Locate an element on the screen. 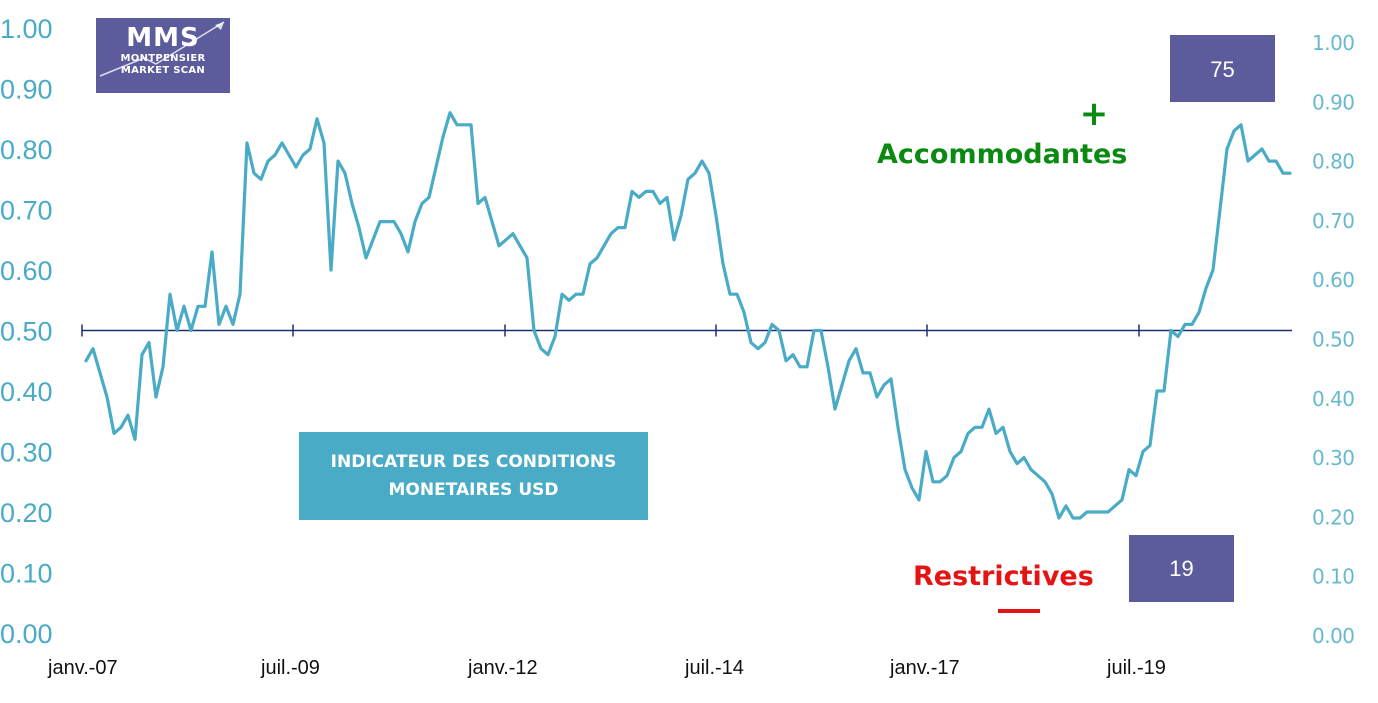 Image resolution: width=1378 pixels, height=703 pixels. chart-title-line-1: INDICATEUR DES CONDITIONS is located at coordinates (473, 462).